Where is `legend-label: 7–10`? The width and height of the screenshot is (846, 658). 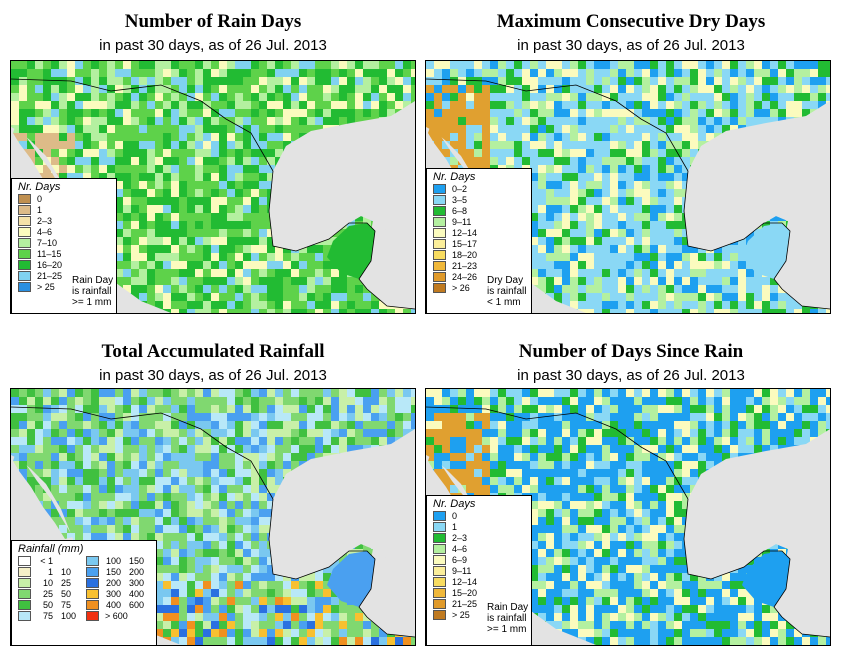
legend-label: 7–10 is located at coordinates (47, 242).